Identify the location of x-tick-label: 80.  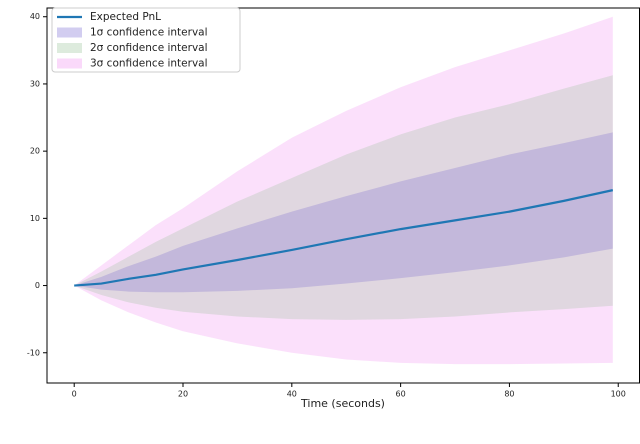
(509, 394).